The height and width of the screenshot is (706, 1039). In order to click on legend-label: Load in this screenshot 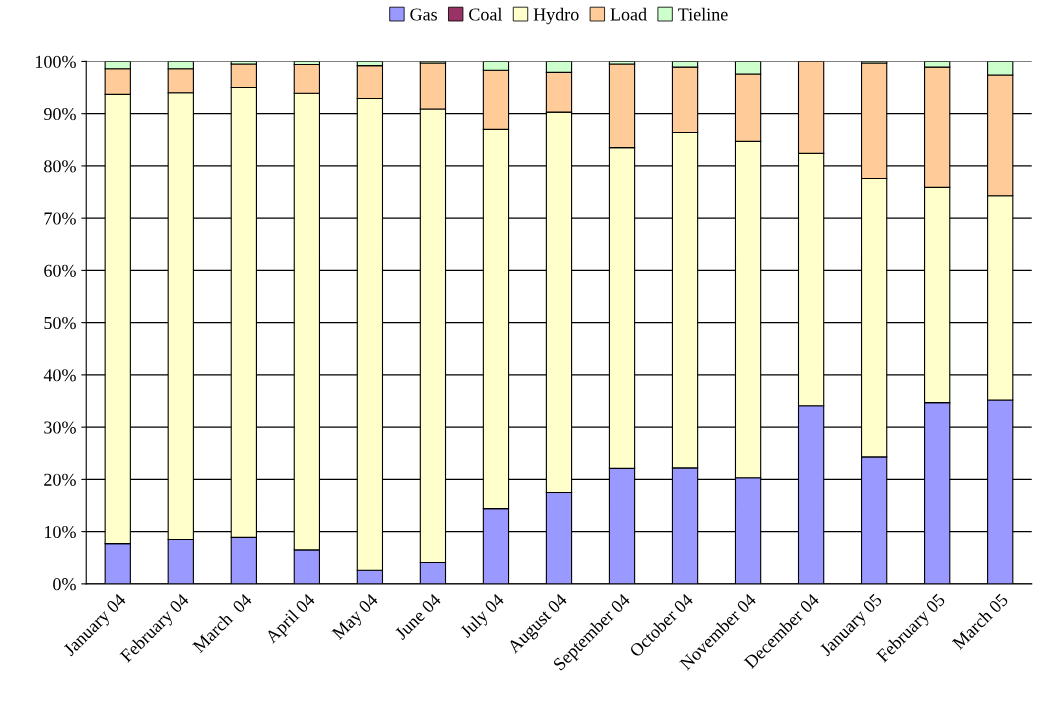, I will do `click(628, 14)`.